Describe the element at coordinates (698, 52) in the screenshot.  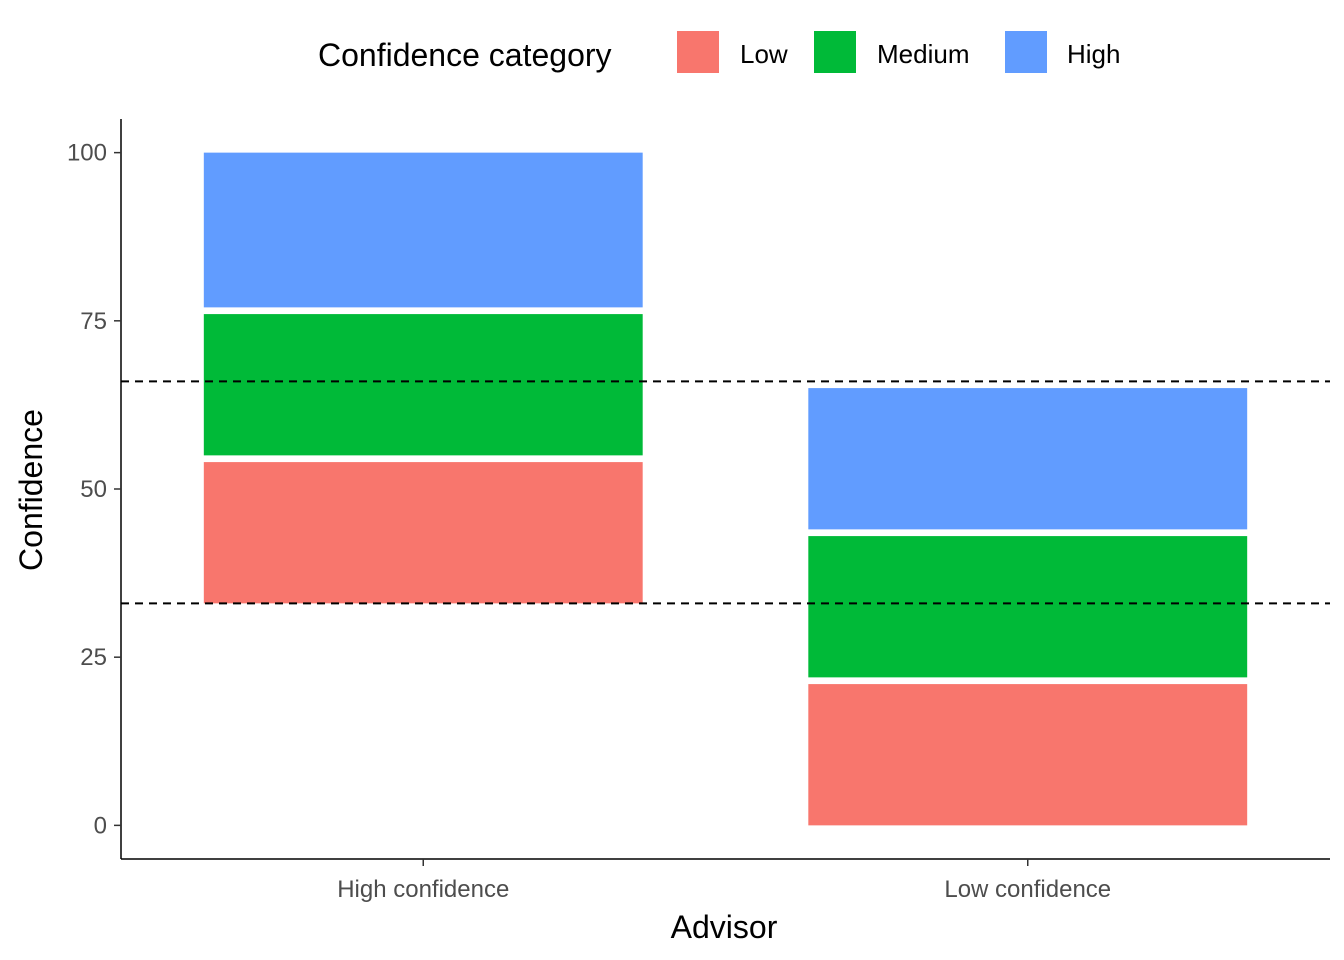
I see `legend-key-low` at that location.